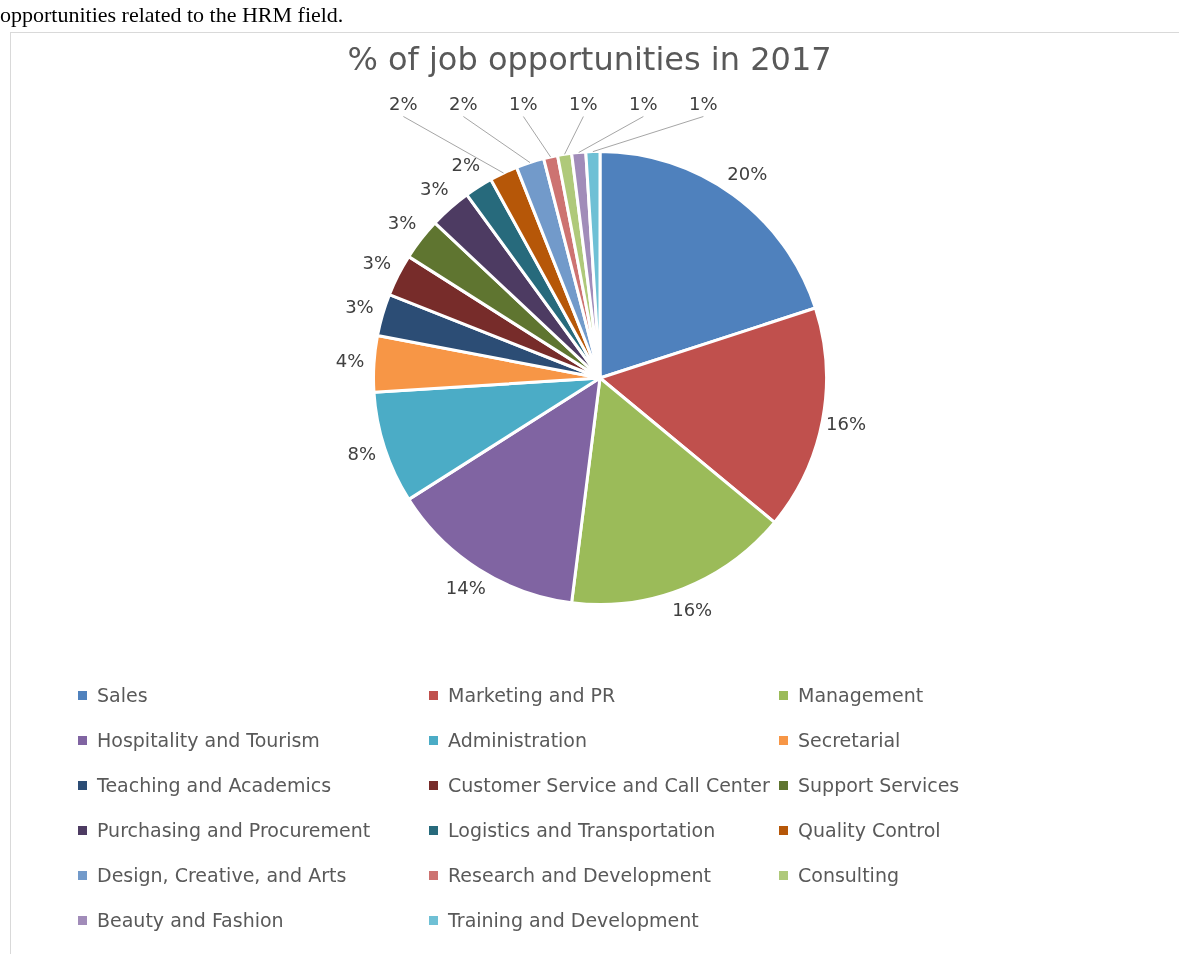 The height and width of the screenshot is (954, 1179). Describe the element at coordinates (849, 740) in the screenshot. I see `legend-label: Secretarial` at that location.